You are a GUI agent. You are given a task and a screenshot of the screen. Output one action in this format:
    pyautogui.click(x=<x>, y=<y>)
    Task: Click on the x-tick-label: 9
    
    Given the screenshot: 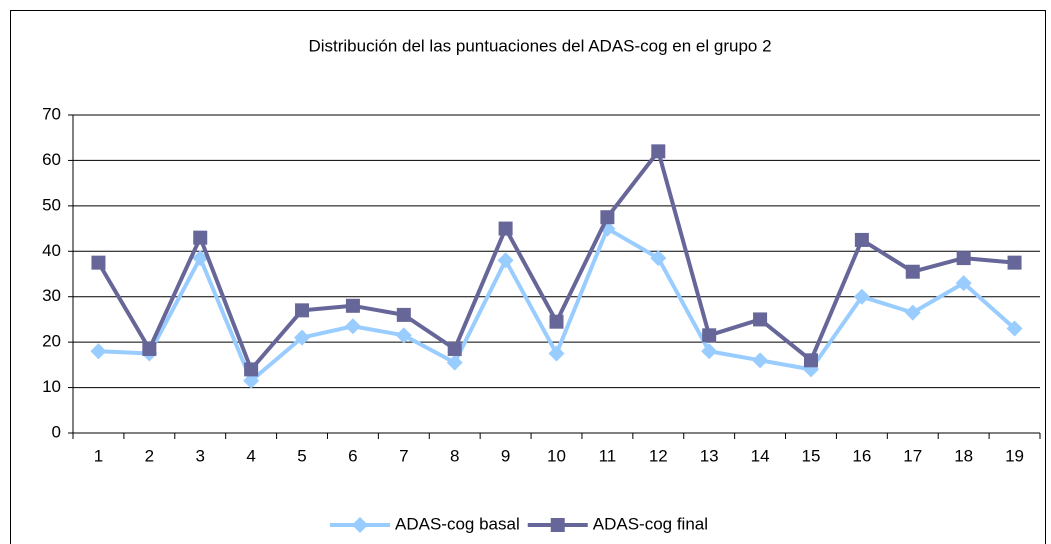 What is the action you would take?
    pyautogui.click(x=505, y=455)
    